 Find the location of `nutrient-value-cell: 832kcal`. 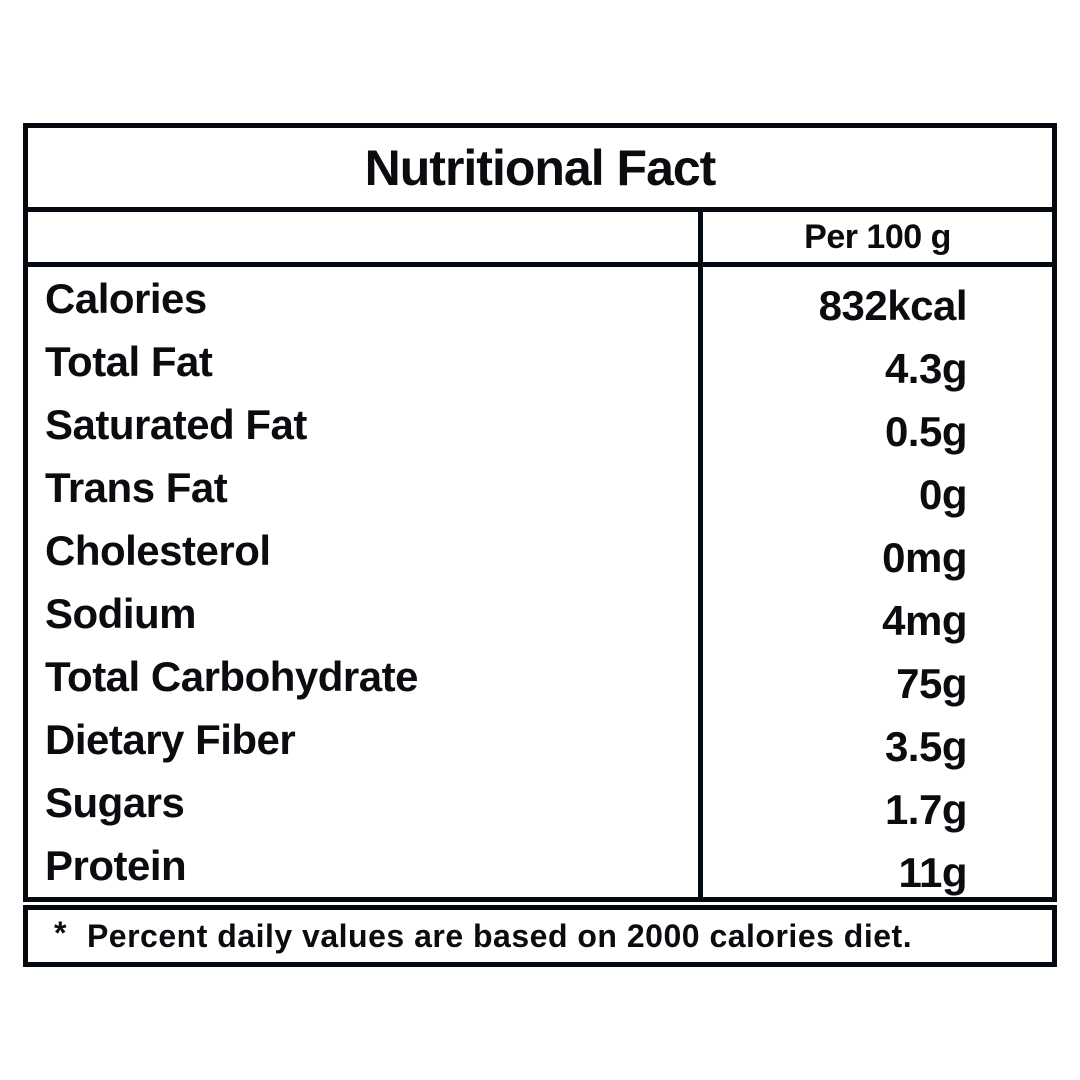

nutrient-value-cell: 832kcal is located at coordinates (875, 298).